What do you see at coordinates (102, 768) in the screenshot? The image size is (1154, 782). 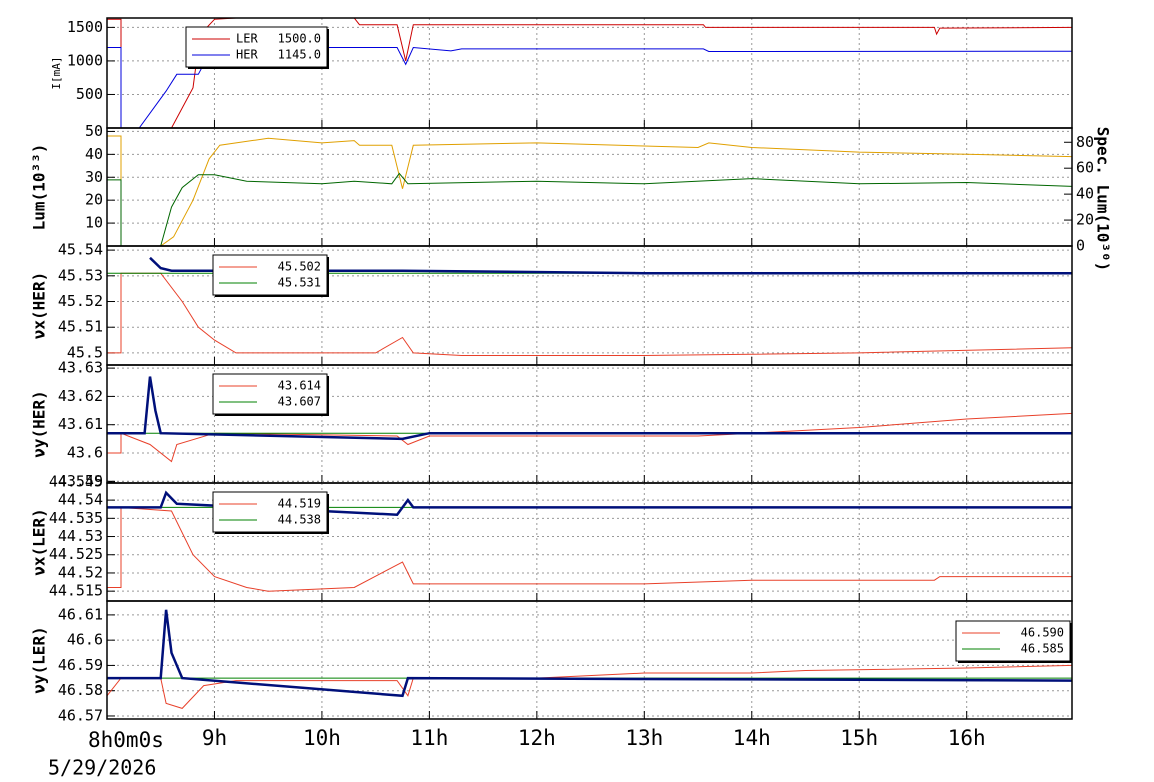 I see `date-label: 5/29/2026` at bounding box center [102, 768].